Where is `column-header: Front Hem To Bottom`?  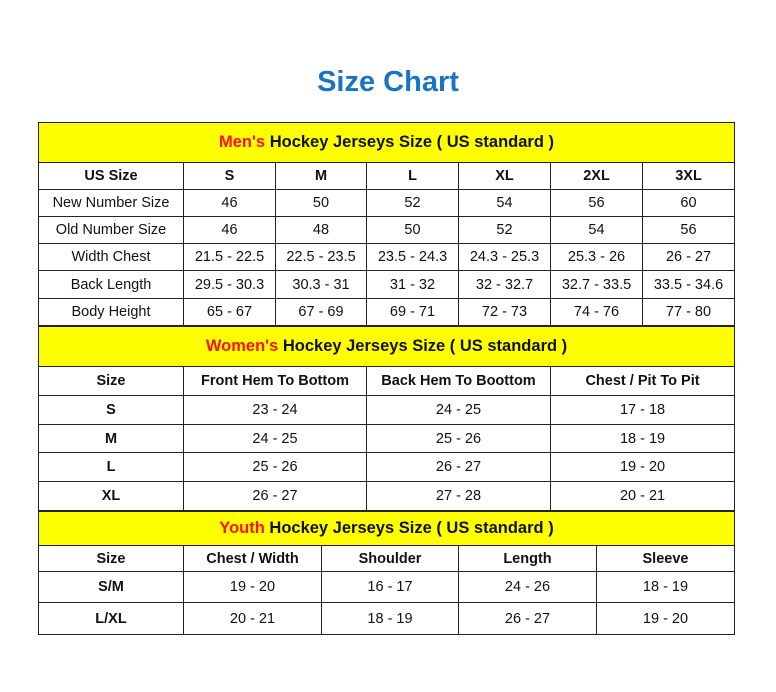
column-header: Front Hem To Bottom is located at coordinates (275, 381).